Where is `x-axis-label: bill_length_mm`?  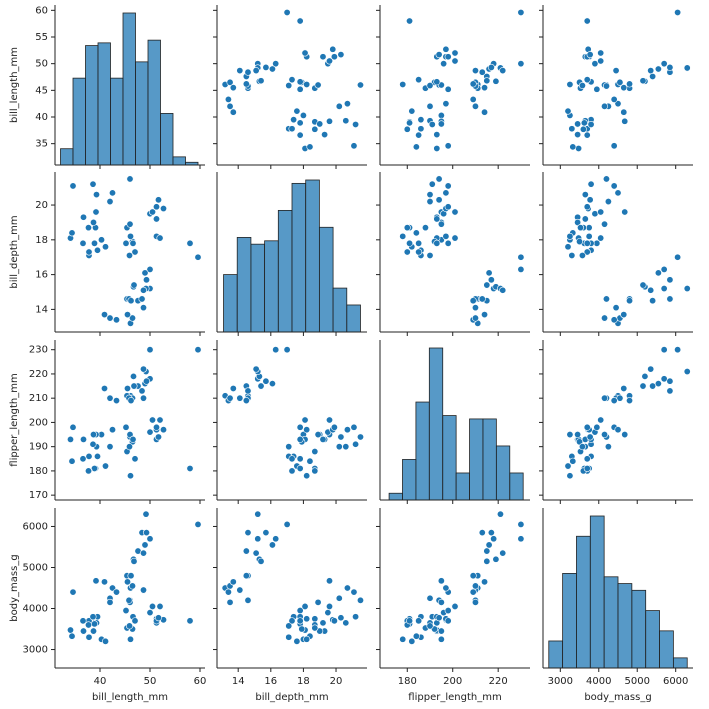
x-axis-label: bill_length_mm is located at coordinates (130, 697).